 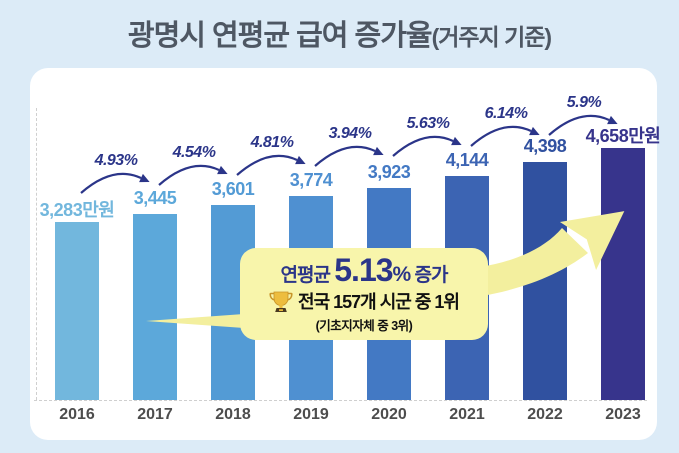 I want to click on page-title-suffix: (거주지 기준), so click(x=492, y=37).